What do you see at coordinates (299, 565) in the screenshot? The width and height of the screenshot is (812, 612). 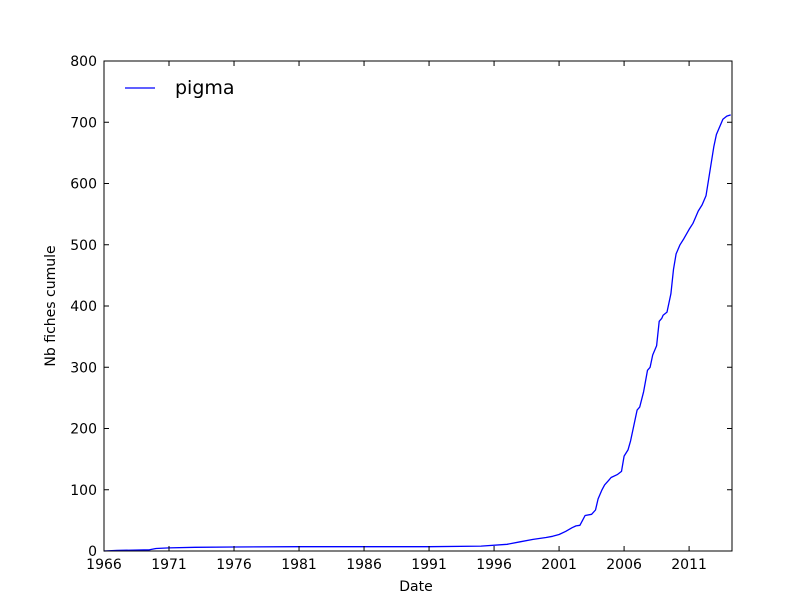 I see `x-tick-label: 1981` at bounding box center [299, 565].